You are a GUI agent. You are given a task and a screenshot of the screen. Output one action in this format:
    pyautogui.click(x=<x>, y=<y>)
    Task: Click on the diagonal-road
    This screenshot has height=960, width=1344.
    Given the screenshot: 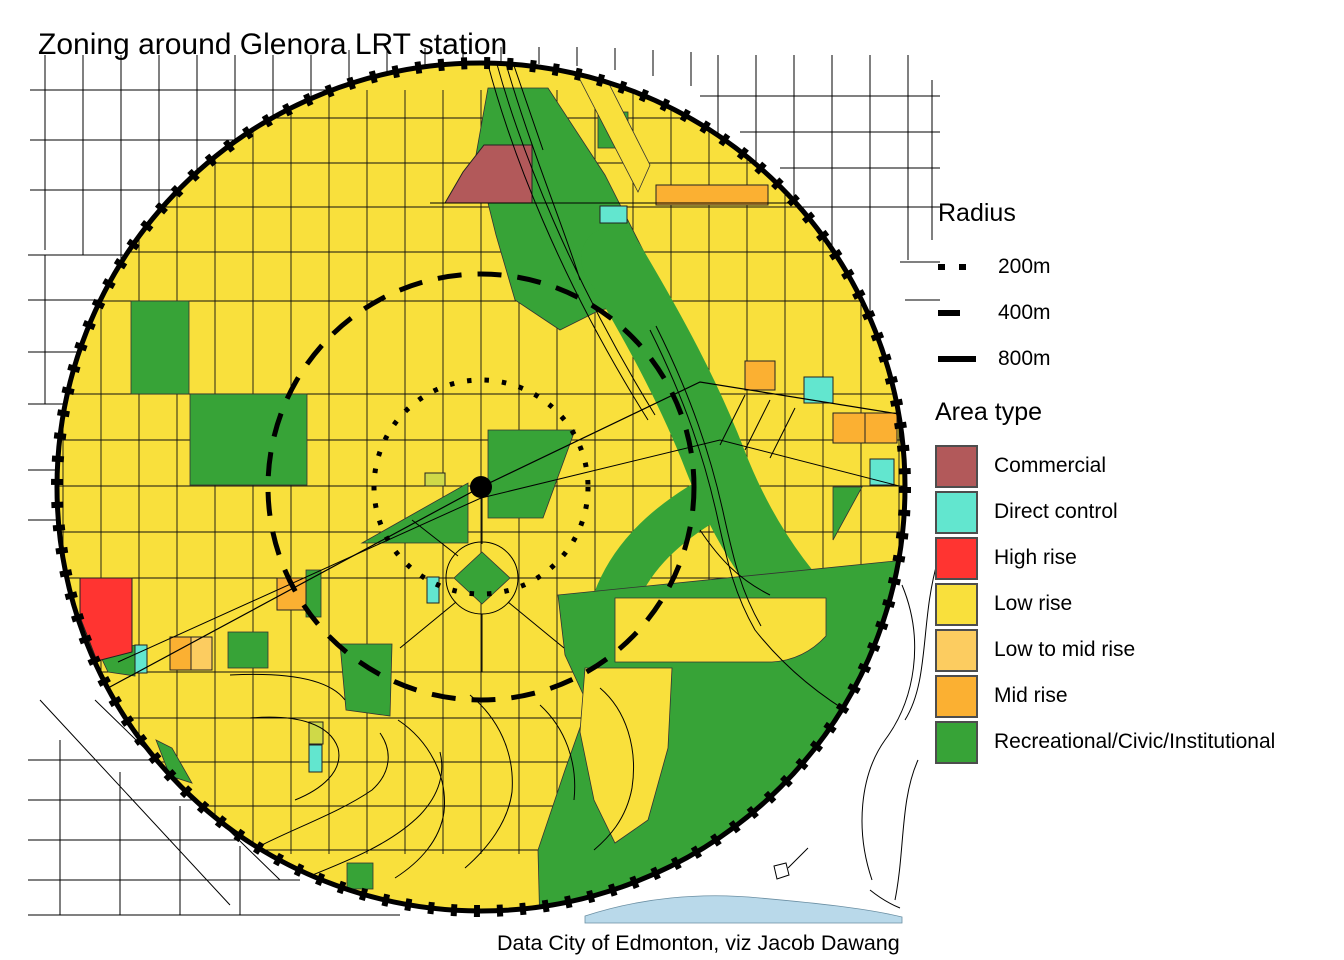 What is the action you would take?
    pyautogui.click(x=510, y=551)
    